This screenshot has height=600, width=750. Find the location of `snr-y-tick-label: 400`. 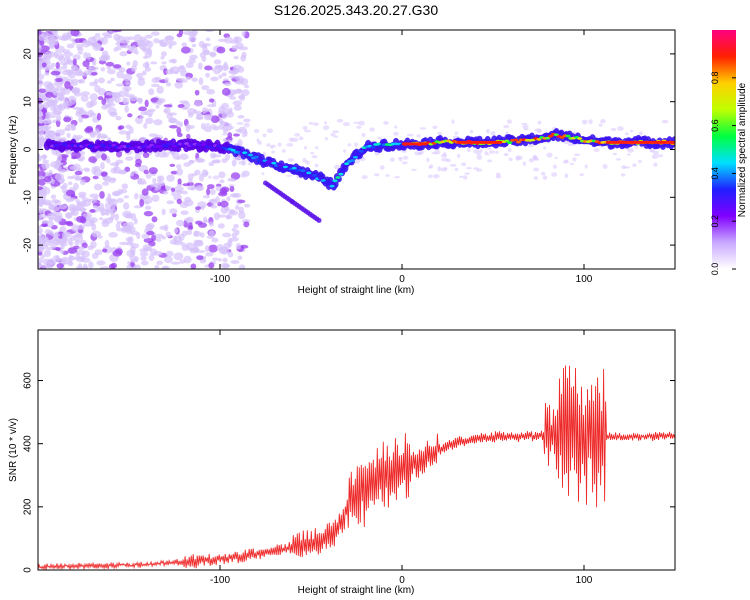

snr-y-tick-label: 400 is located at coordinates (28, 443).